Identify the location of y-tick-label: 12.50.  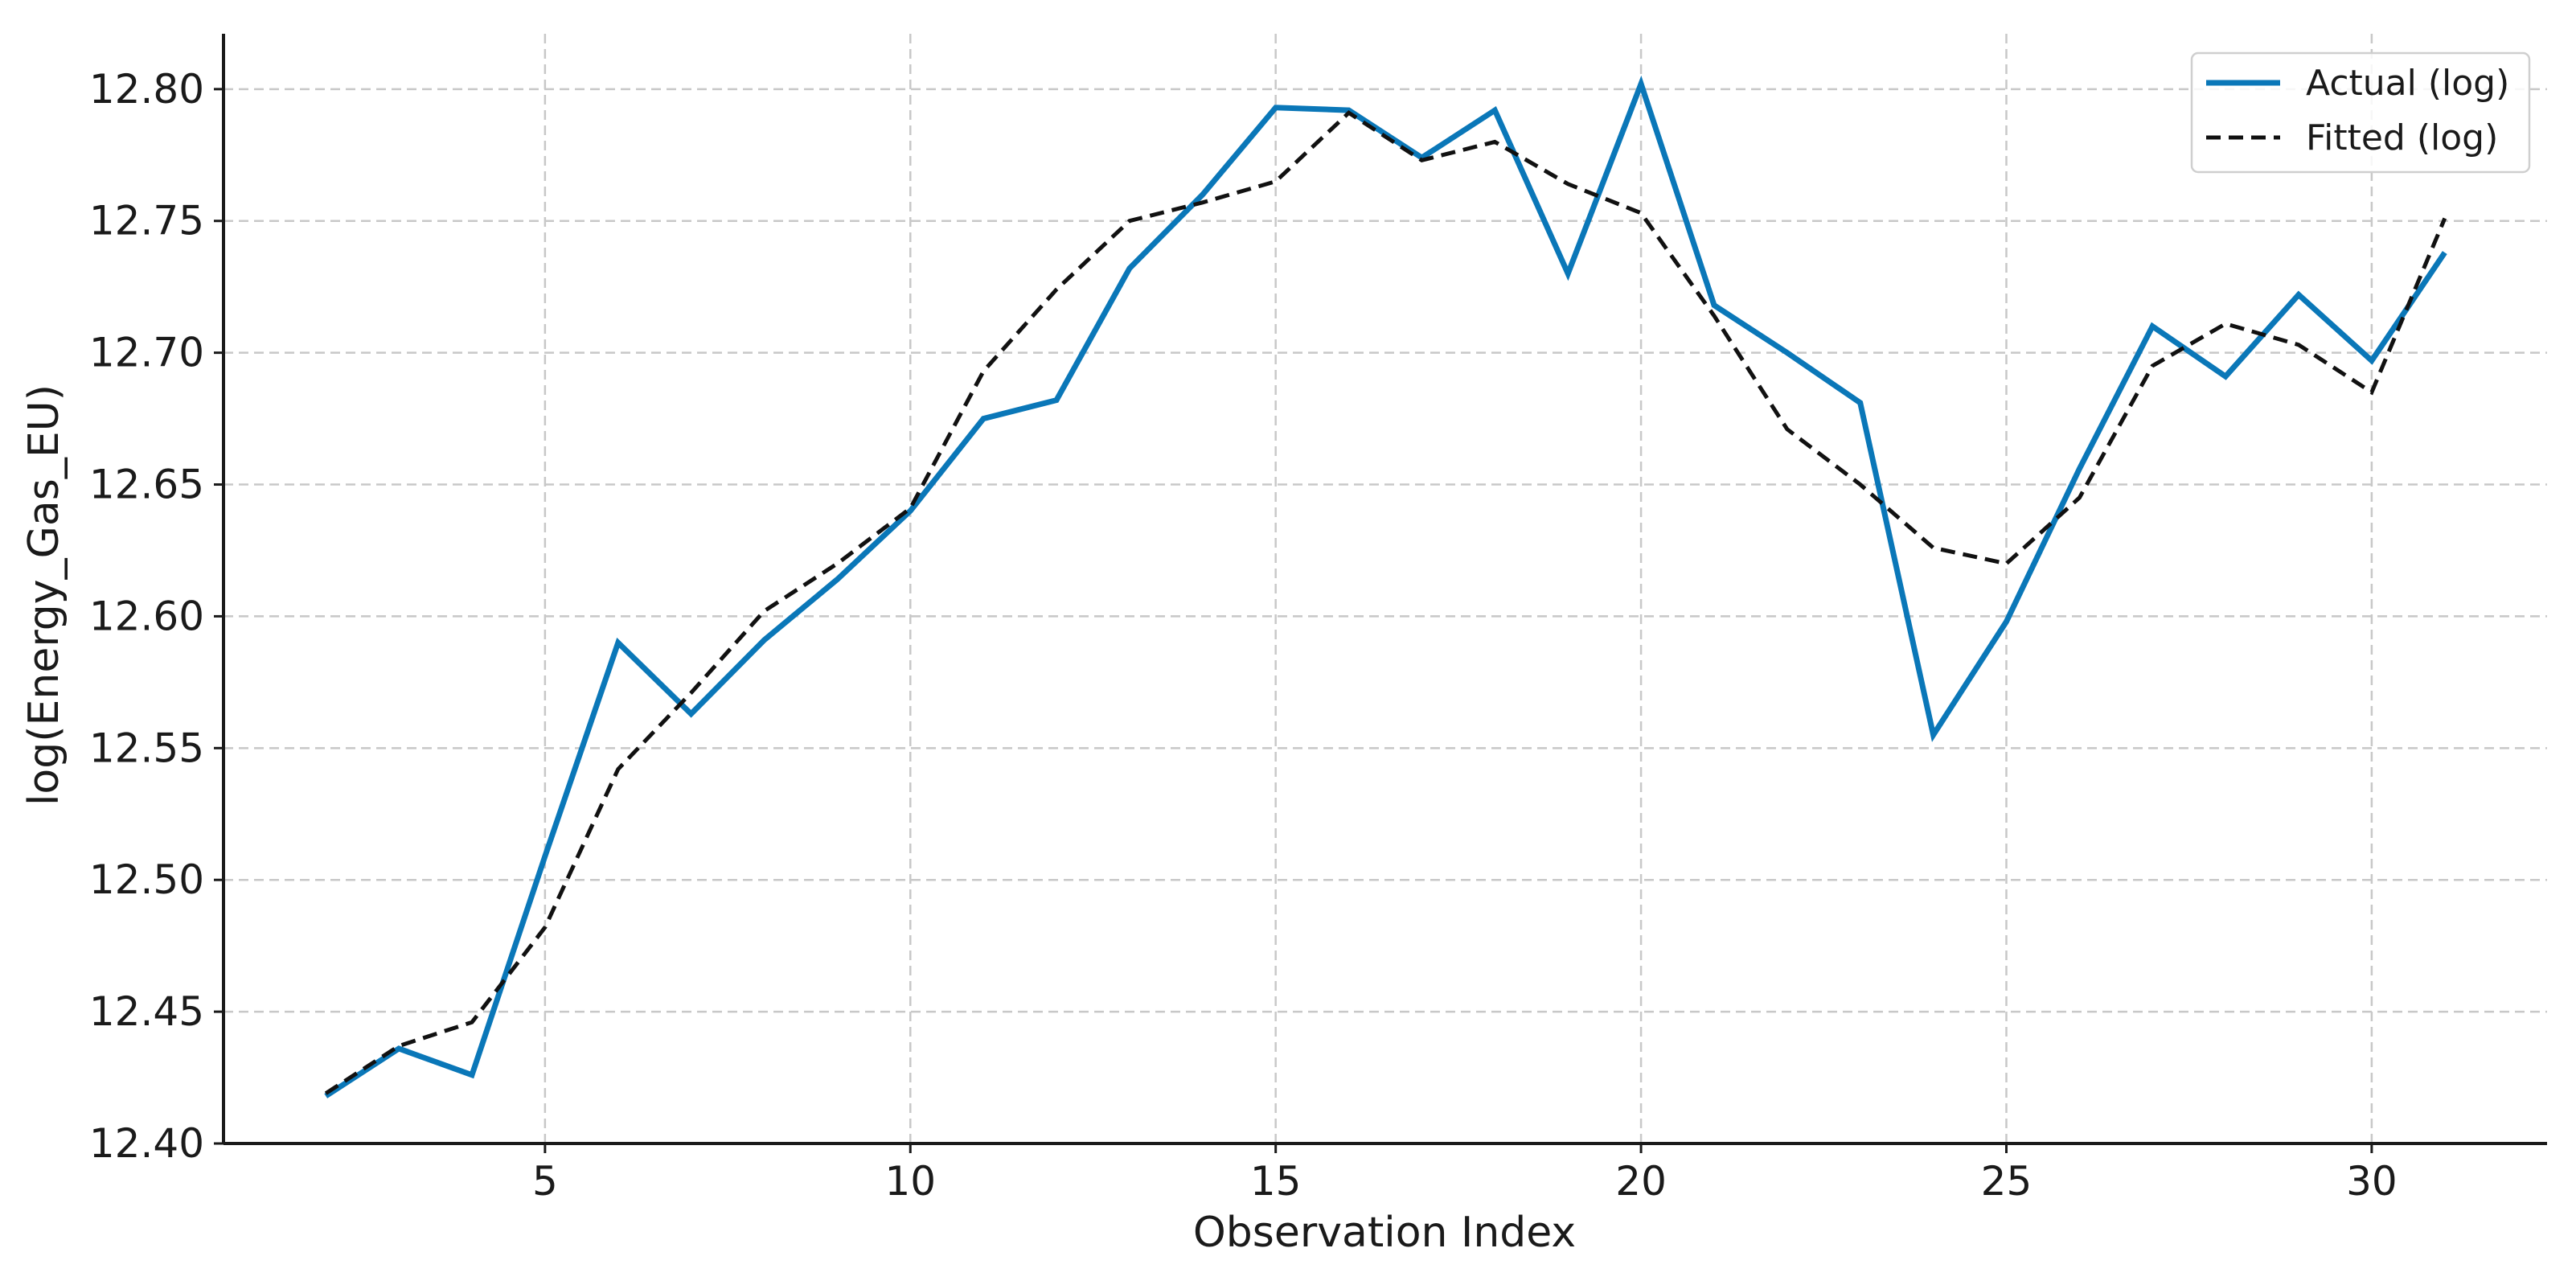
(146, 879).